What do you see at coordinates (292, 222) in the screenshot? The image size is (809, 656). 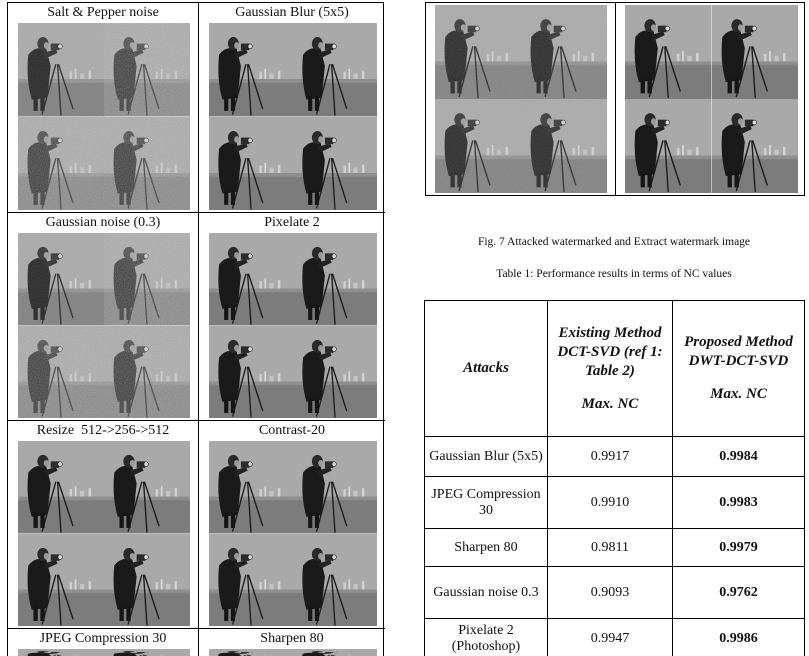 I see `cell-title: Pixelate 2` at bounding box center [292, 222].